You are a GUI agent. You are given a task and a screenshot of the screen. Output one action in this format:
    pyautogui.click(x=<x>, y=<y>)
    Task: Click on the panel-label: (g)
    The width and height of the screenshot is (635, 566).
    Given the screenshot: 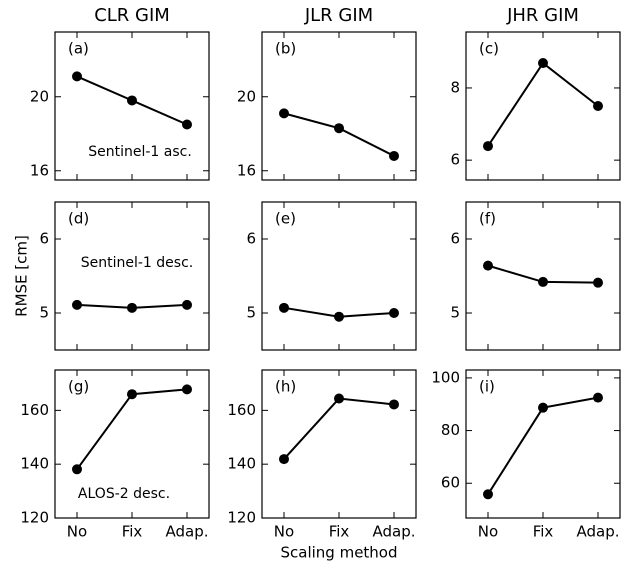 What is the action you would take?
    pyautogui.click(x=78, y=387)
    